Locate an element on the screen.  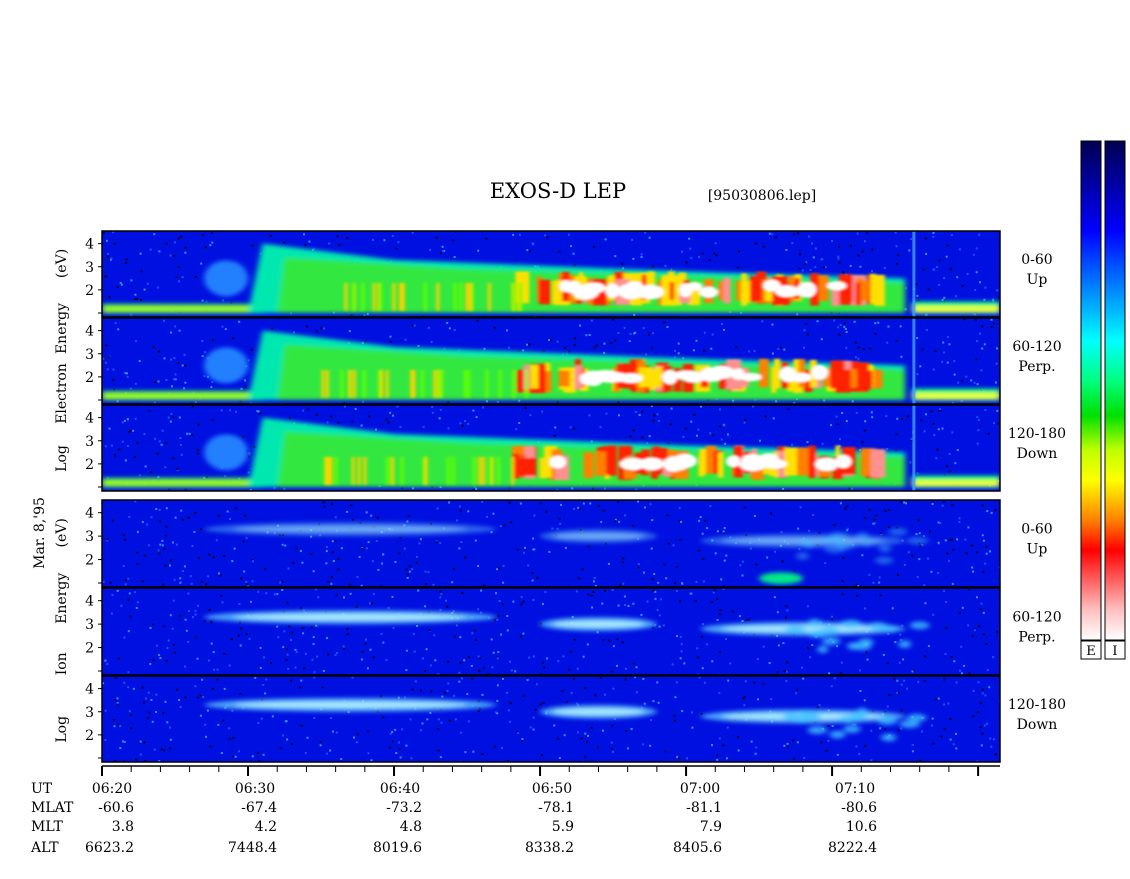
axis-word-ion-3: (eV) is located at coordinates (62, 532).